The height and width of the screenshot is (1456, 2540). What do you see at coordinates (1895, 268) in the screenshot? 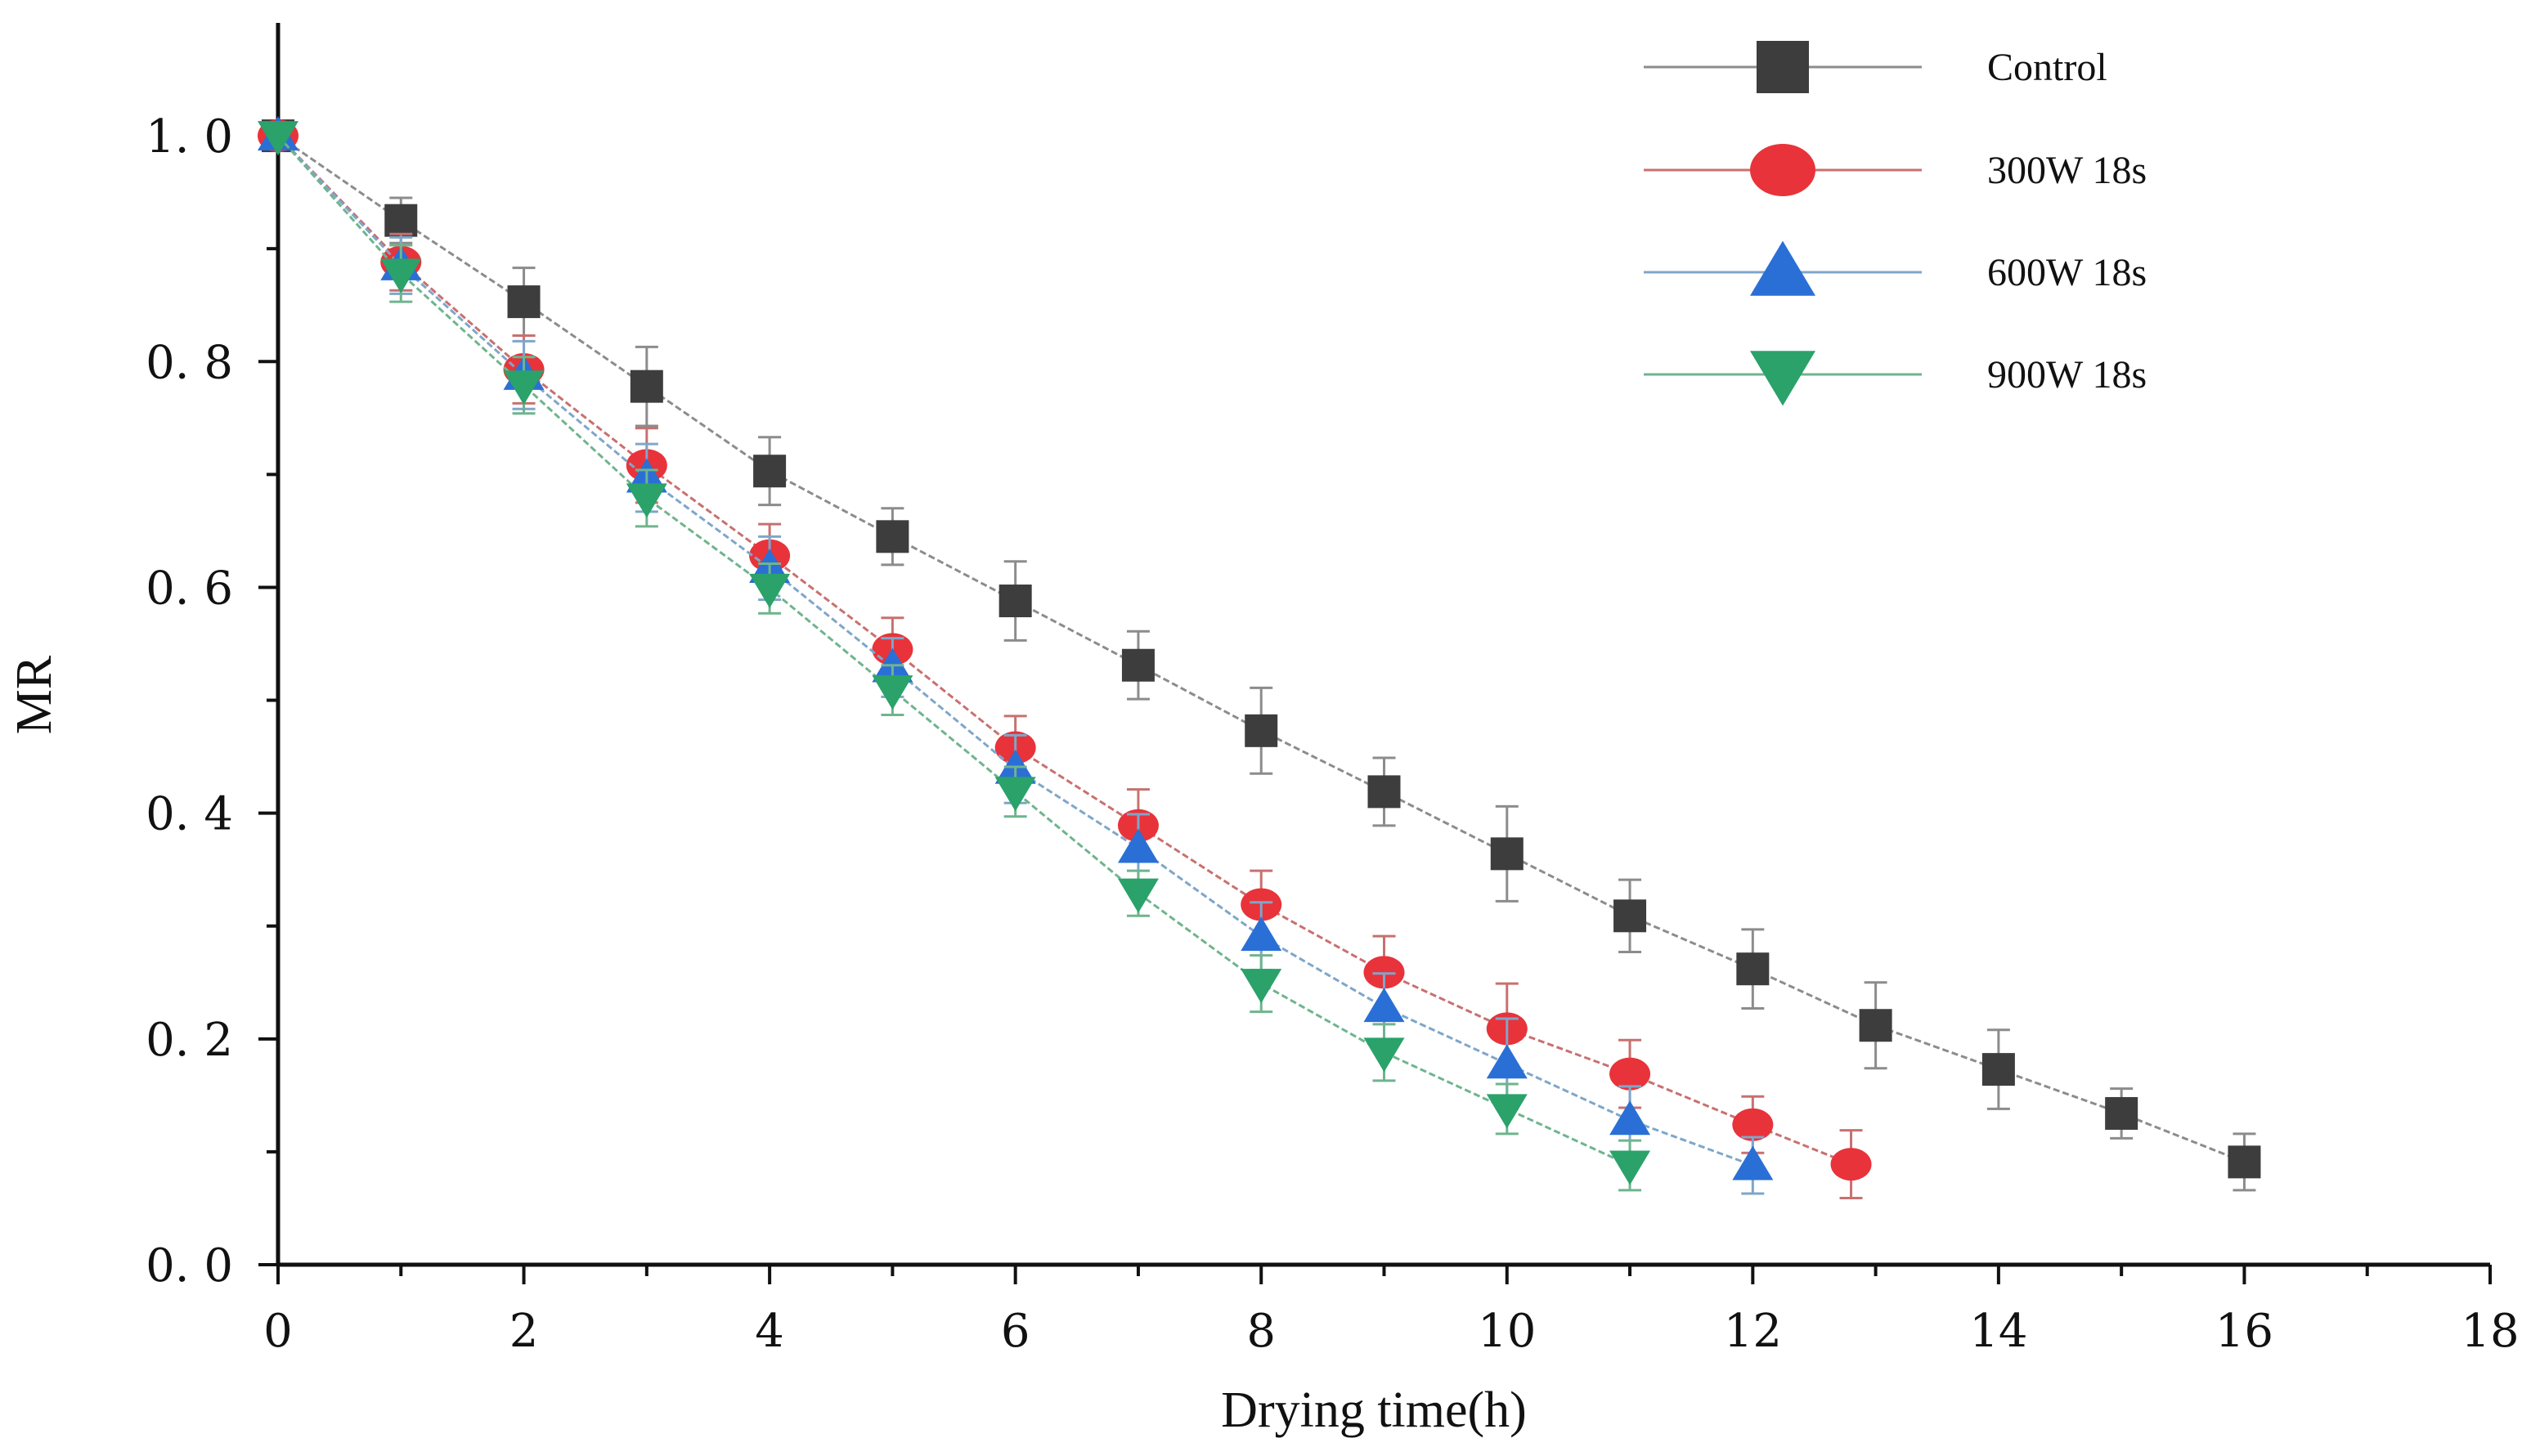
I see `legend-item: 600W 18s` at bounding box center [1895, 268].